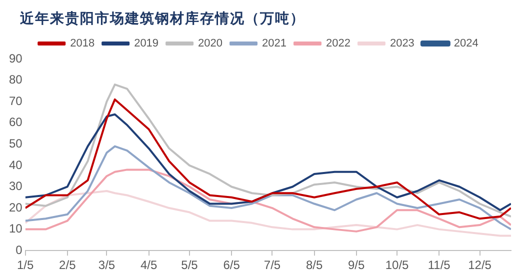 The height and width of the screenshot is (279, 529). I want to click on legend-label: 2024, so click(466, 44).